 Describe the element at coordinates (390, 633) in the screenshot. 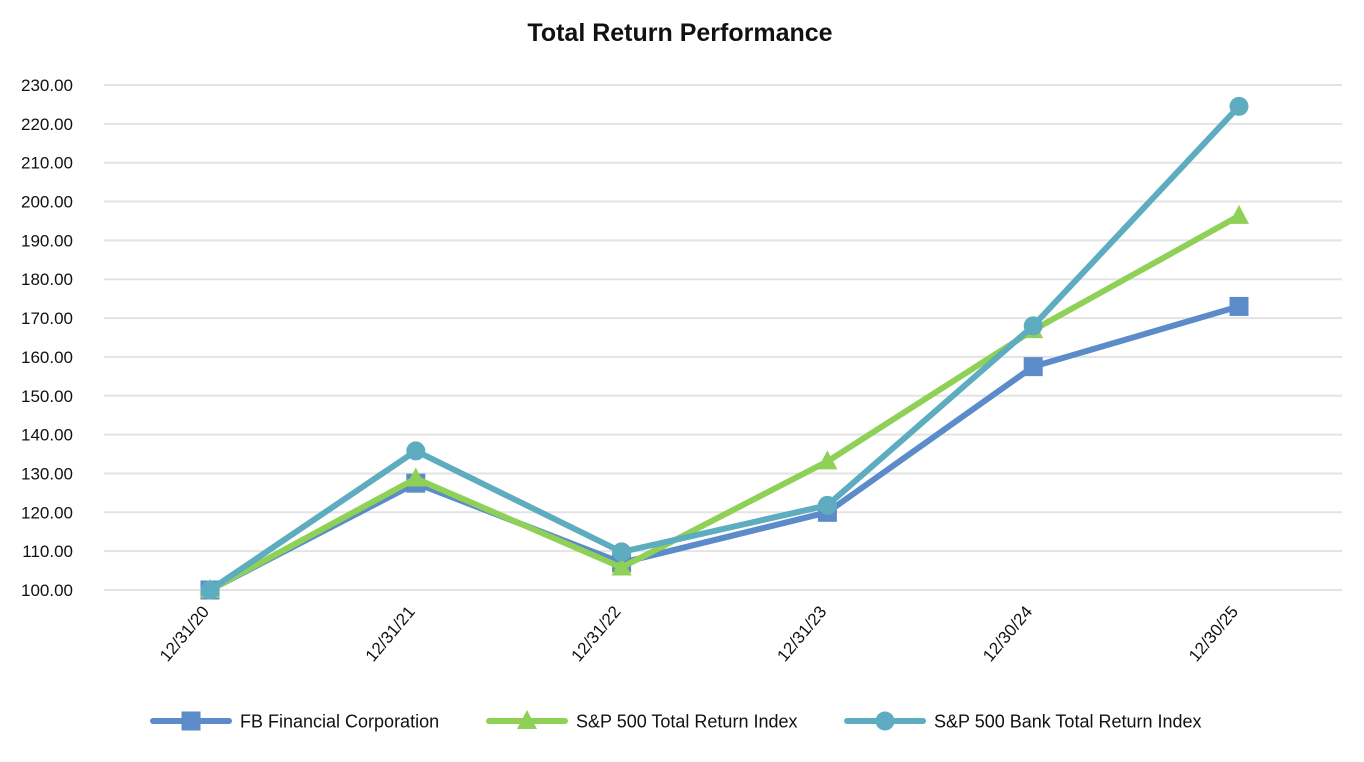

I see `x-tick-label: 12/31/21` at that location.